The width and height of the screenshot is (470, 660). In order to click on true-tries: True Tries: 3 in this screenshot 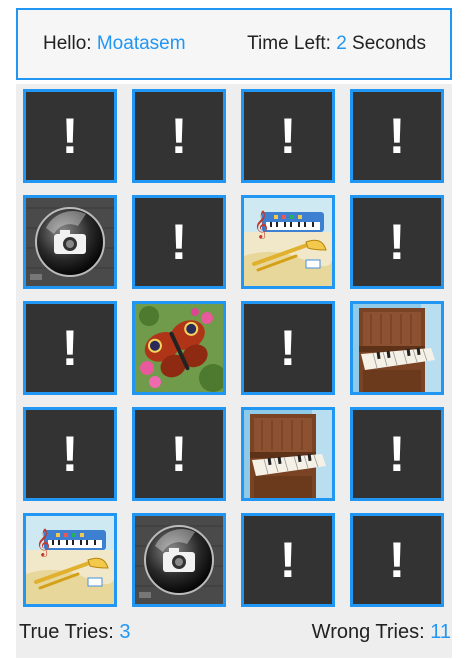, I will do `click(75, 632)`.